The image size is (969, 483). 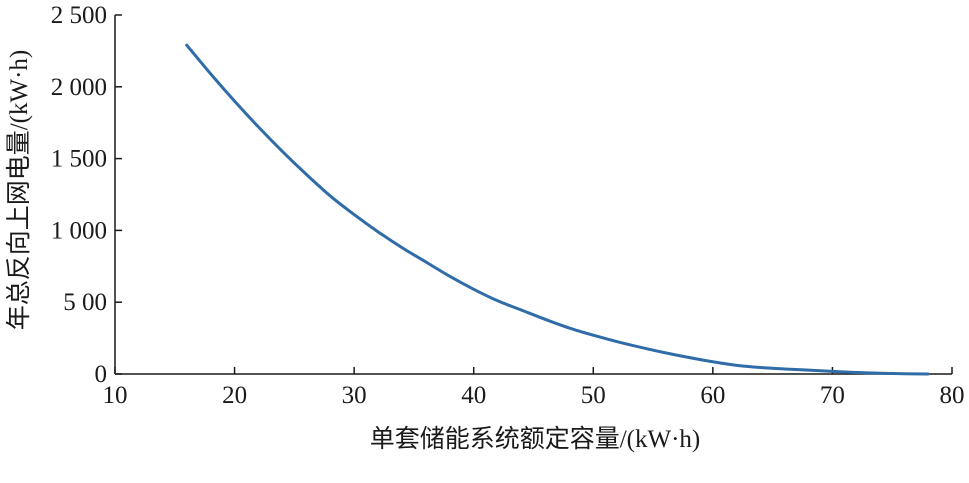 What do you see at coordinates (952, 395) in the screenshot?
I see `x-tick-label: 80` at bounding box center [952, 395].